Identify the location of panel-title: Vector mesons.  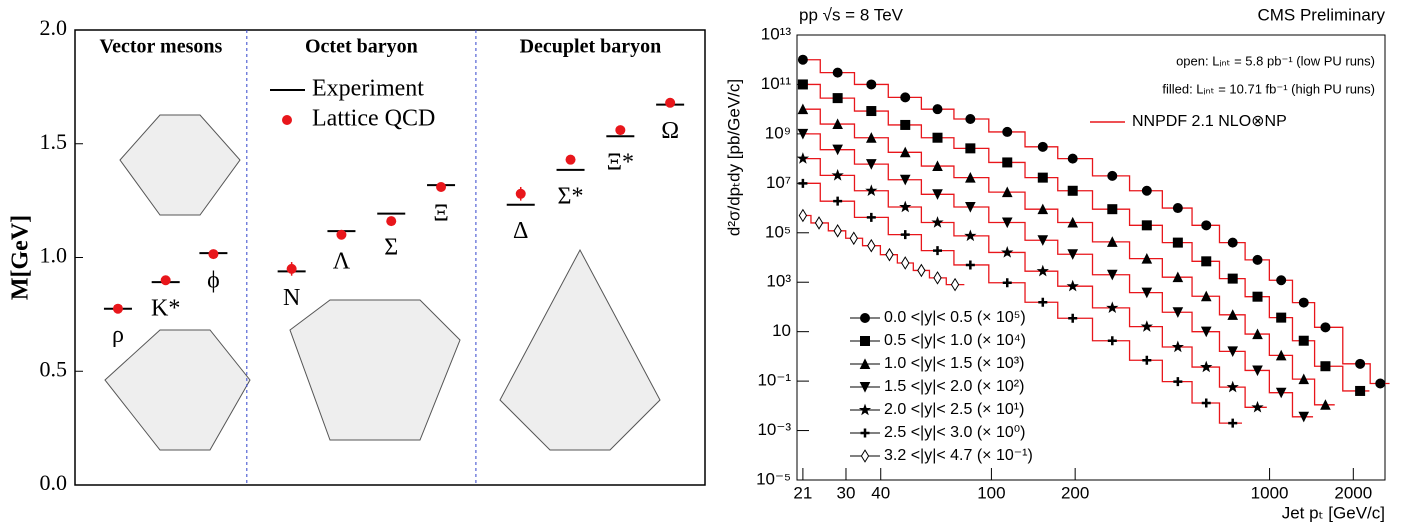
(161, 47).